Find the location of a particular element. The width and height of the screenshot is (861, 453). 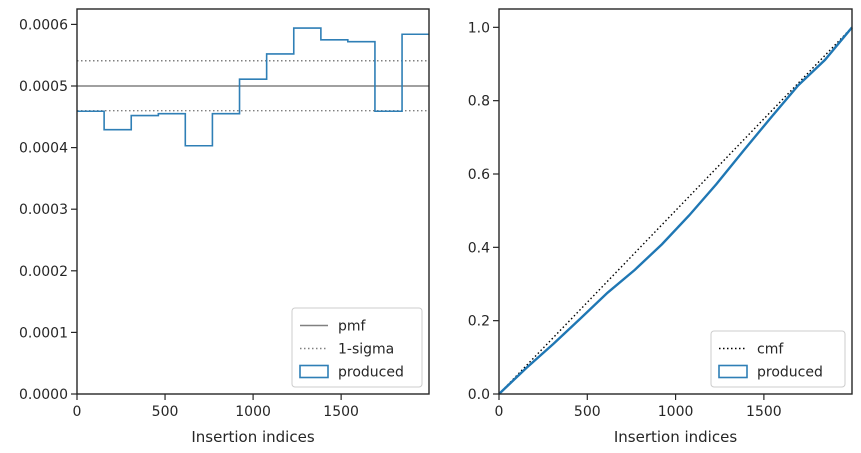

left-legend-box is located at coordinates (357, 347).